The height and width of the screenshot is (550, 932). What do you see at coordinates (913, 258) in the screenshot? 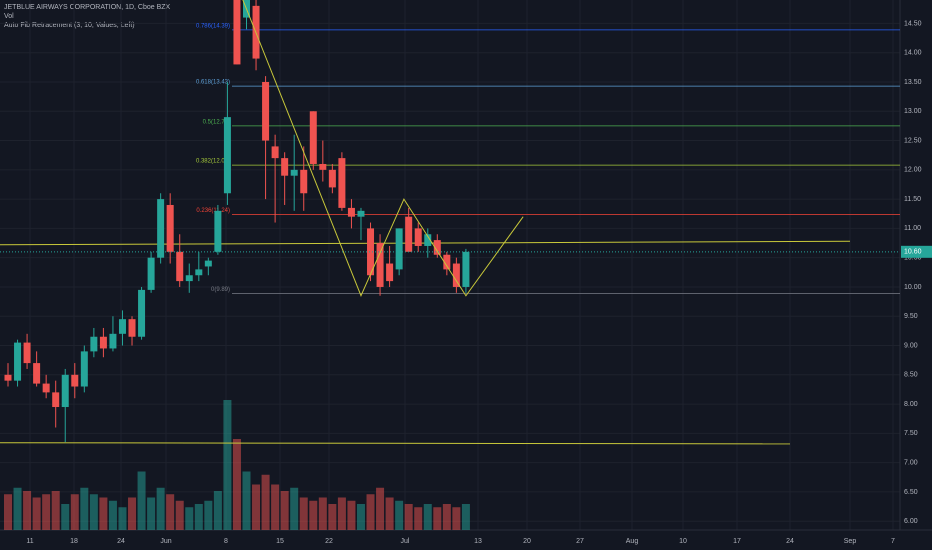
I see `y-tick-label: 10.50` at bounding box center [913, 258].